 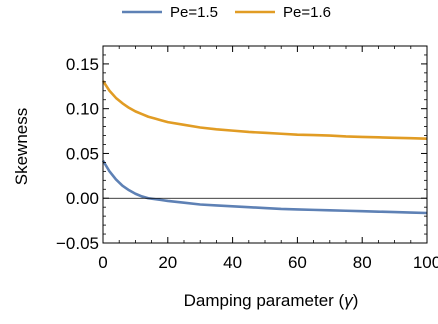 What do you see at coordinates (82, 198) in the screenshot?
I see `y-tick-label: 0.00` at bounding box center [82, 198].